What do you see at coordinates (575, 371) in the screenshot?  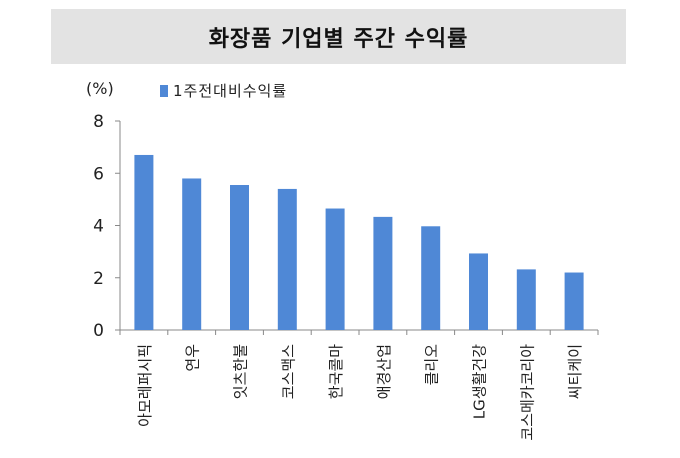 I see `x-tick-label: 씨티케이` at bounding box center [575, 371].